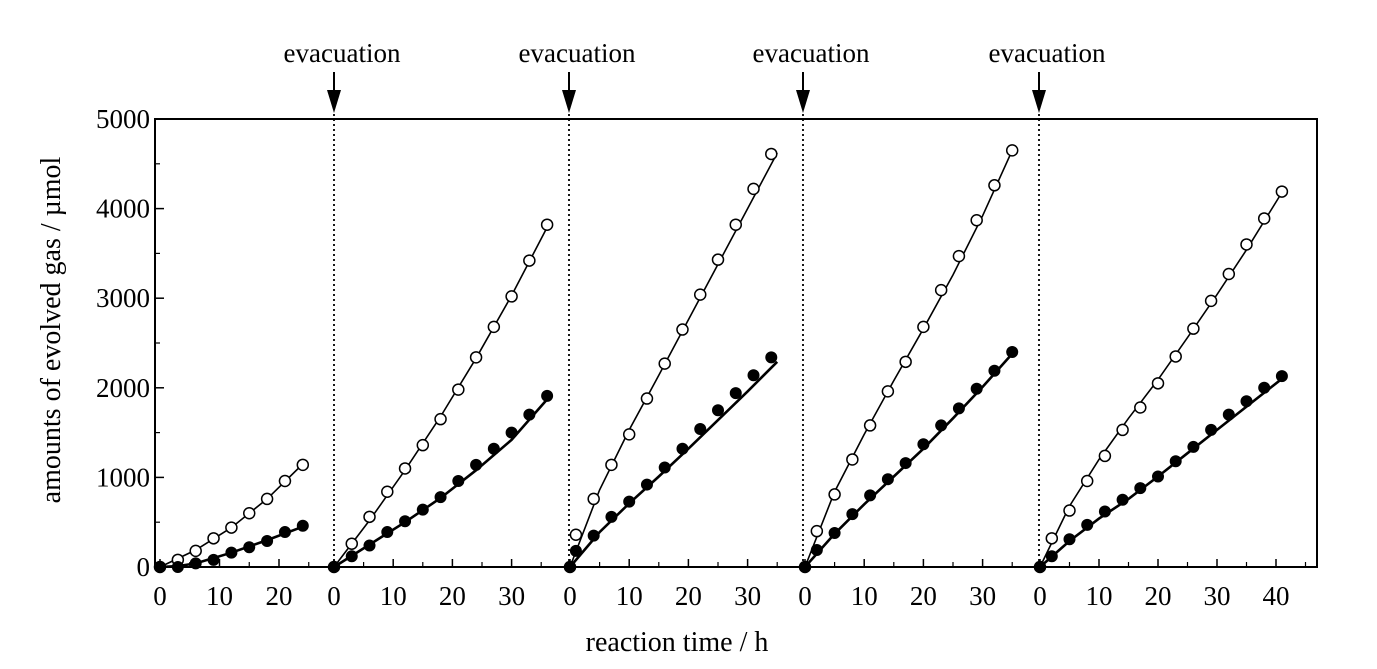 Image resolution: width=1377 pixels, height=669 pixels. Describe the element at coordinates (123, 119) in the screenshot. I see `y-tick-label: 5000` at that location.